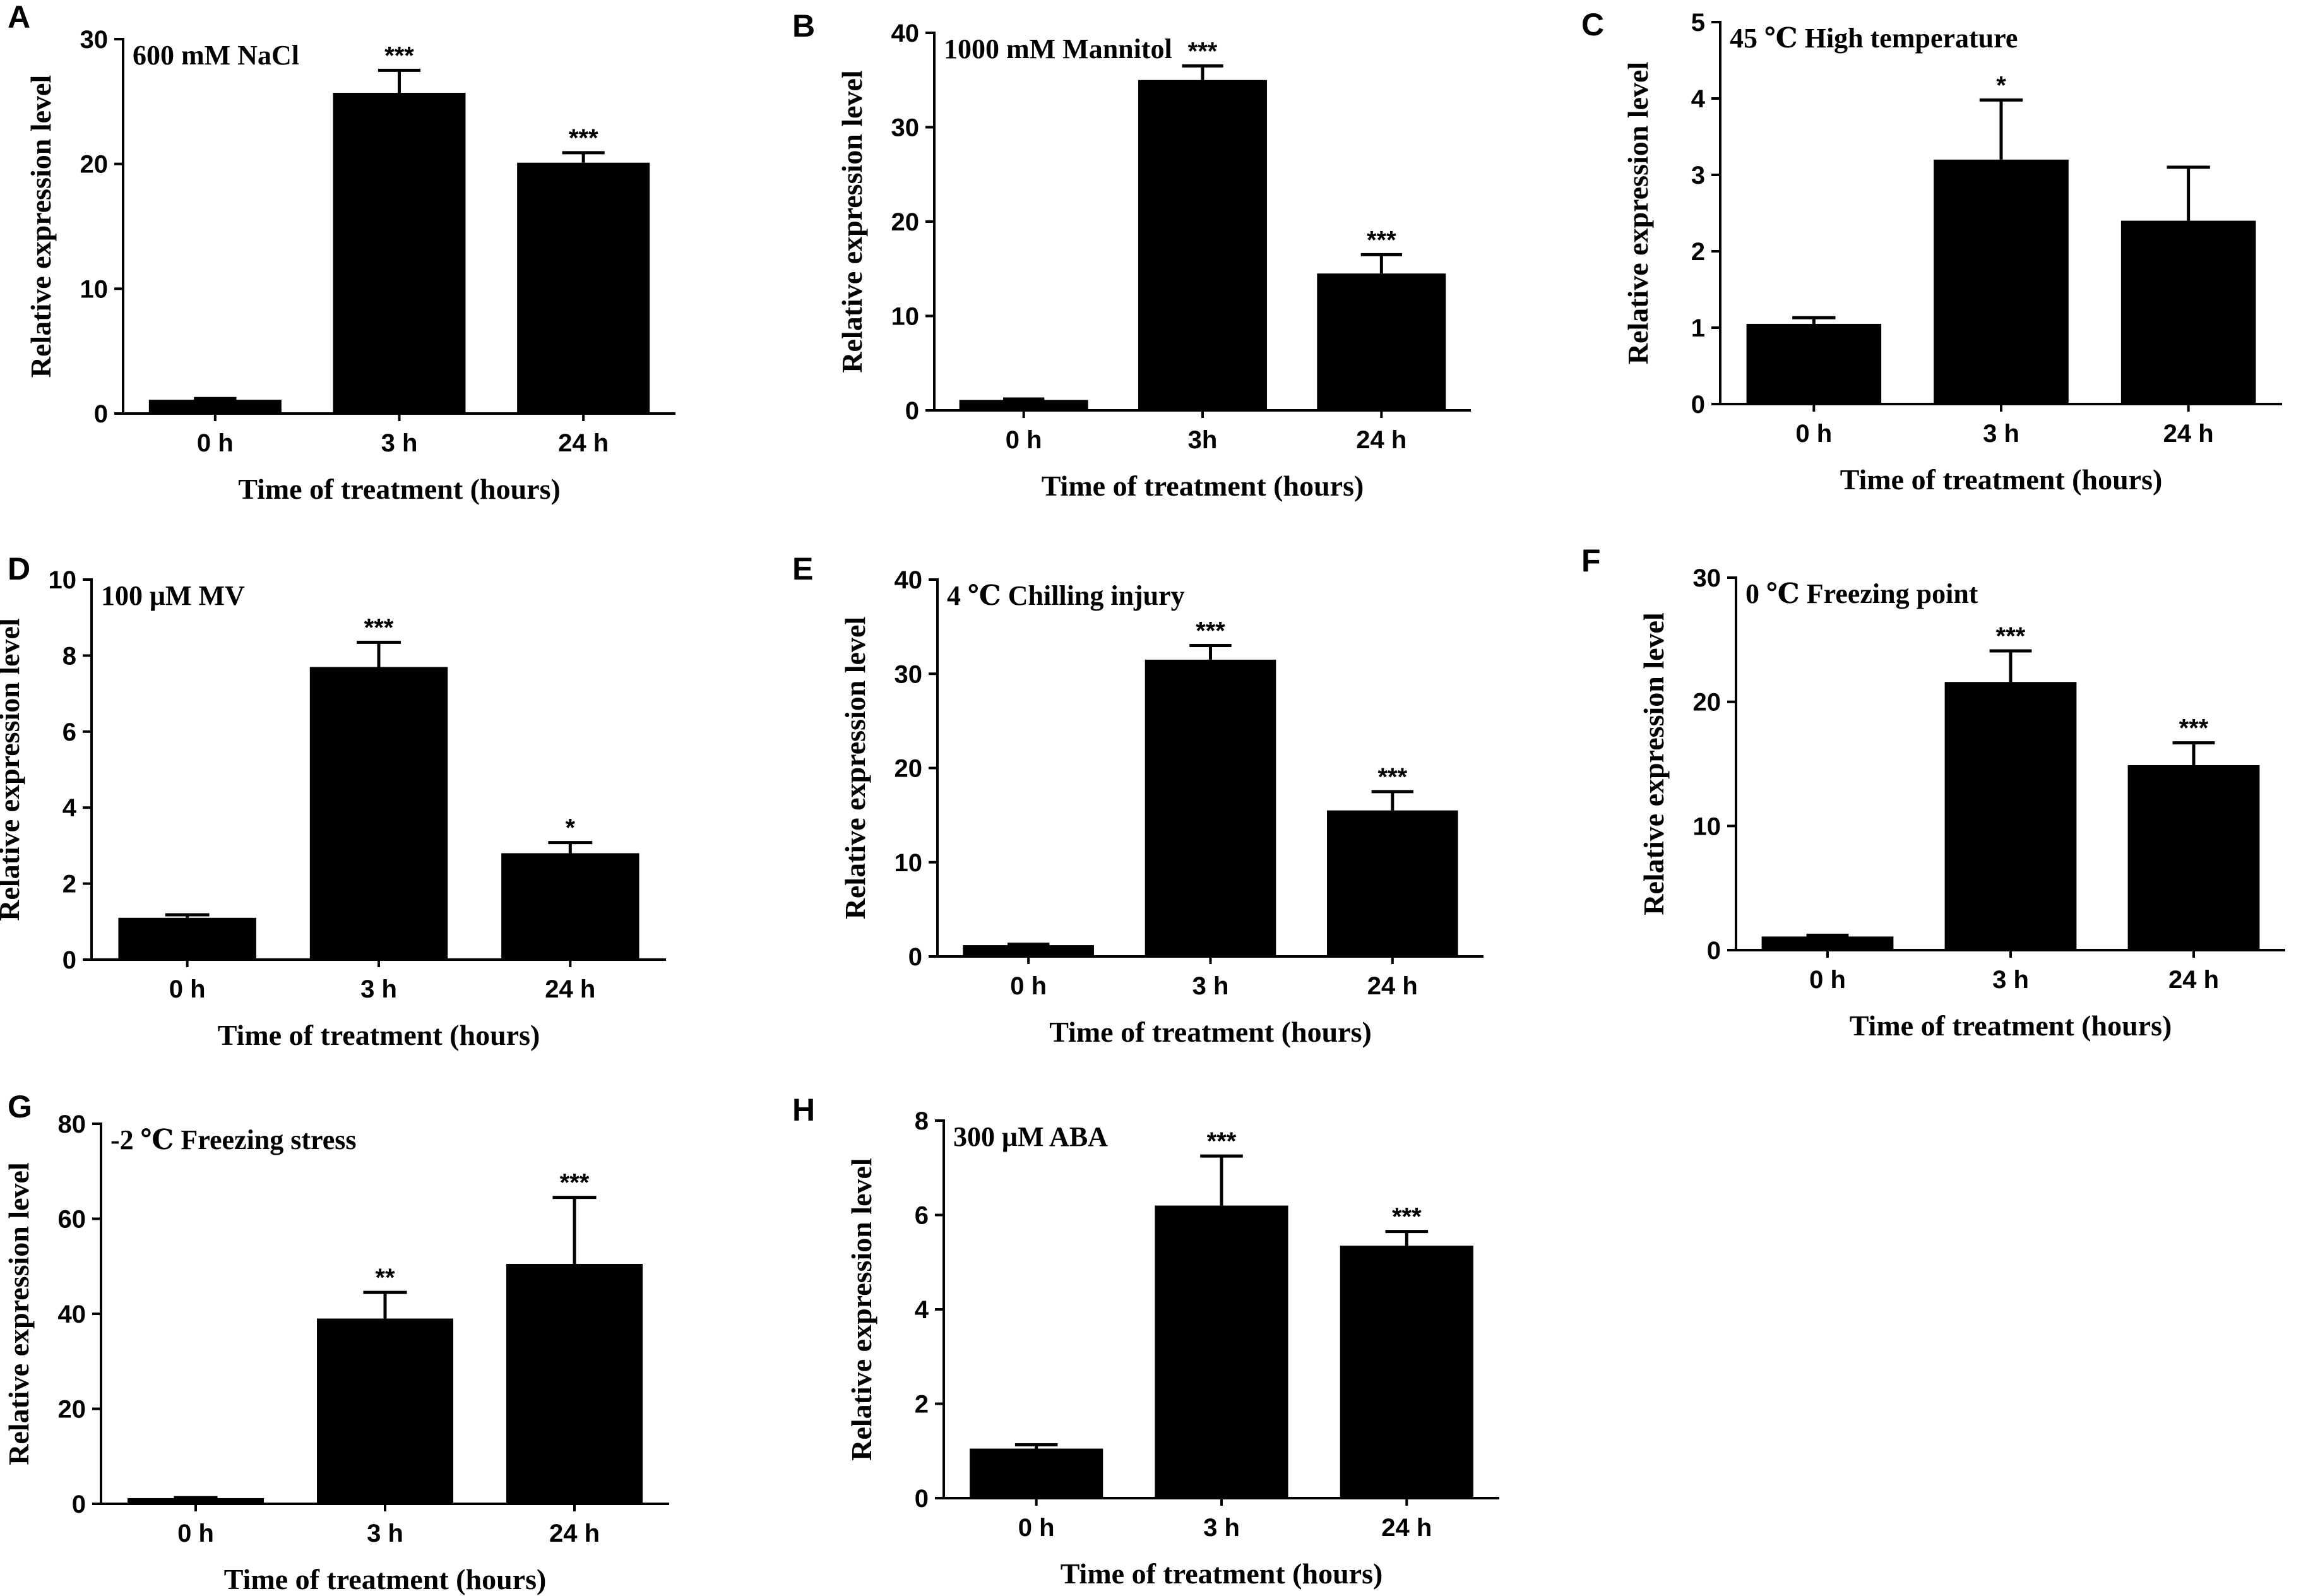  Describe the element at coordinates (20, 1106) in the screenshot. I see `panel-letter: G` at that location.